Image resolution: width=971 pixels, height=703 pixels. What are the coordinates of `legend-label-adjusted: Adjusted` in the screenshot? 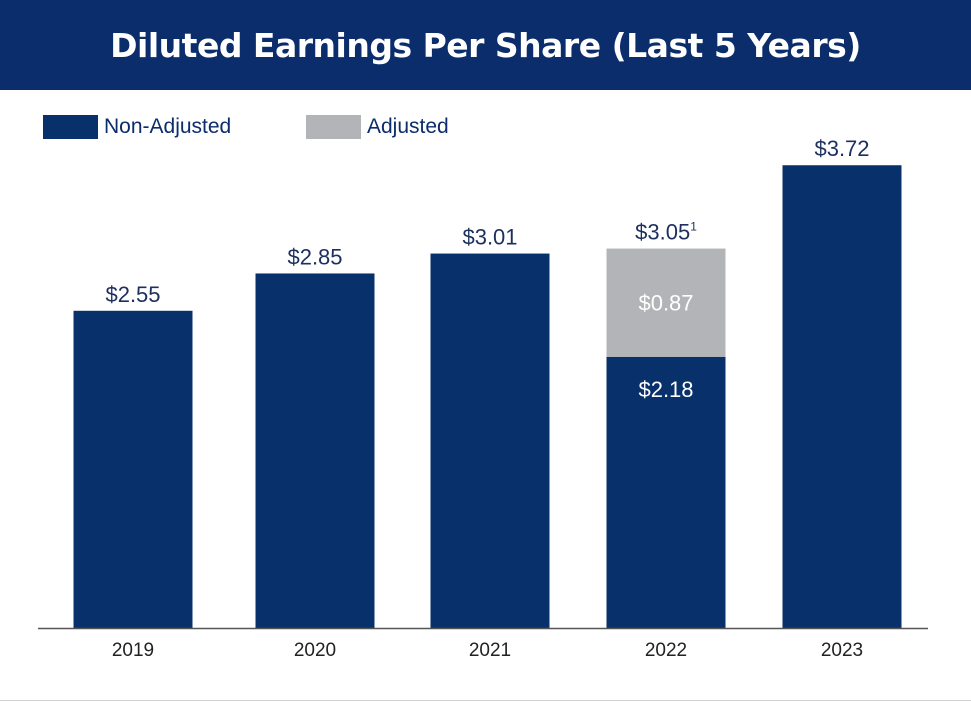 It's located at (408, 126).